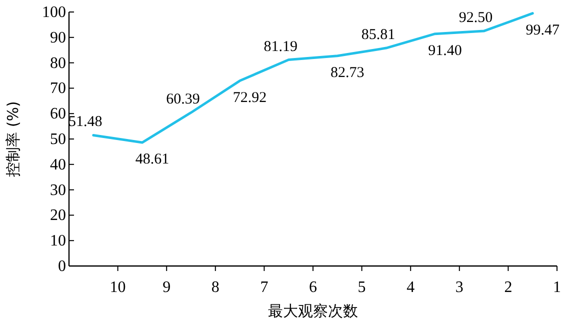 The image size is (566, 320). Describe the element at coordinates (58, 139) in the screenshot. I see `y-tick-label: 50` at that location.